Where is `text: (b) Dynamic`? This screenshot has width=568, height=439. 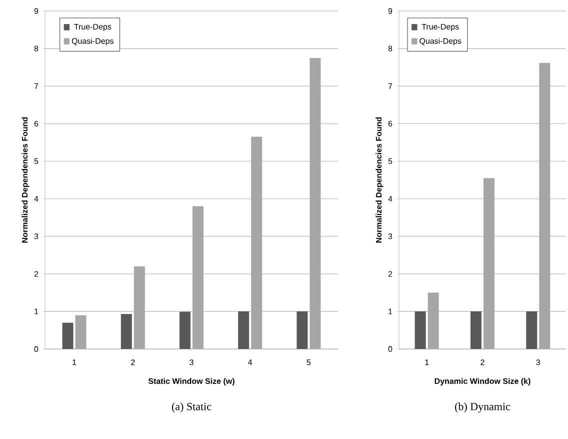
text: (b) Dynamic is located at coordinates (482, 407).